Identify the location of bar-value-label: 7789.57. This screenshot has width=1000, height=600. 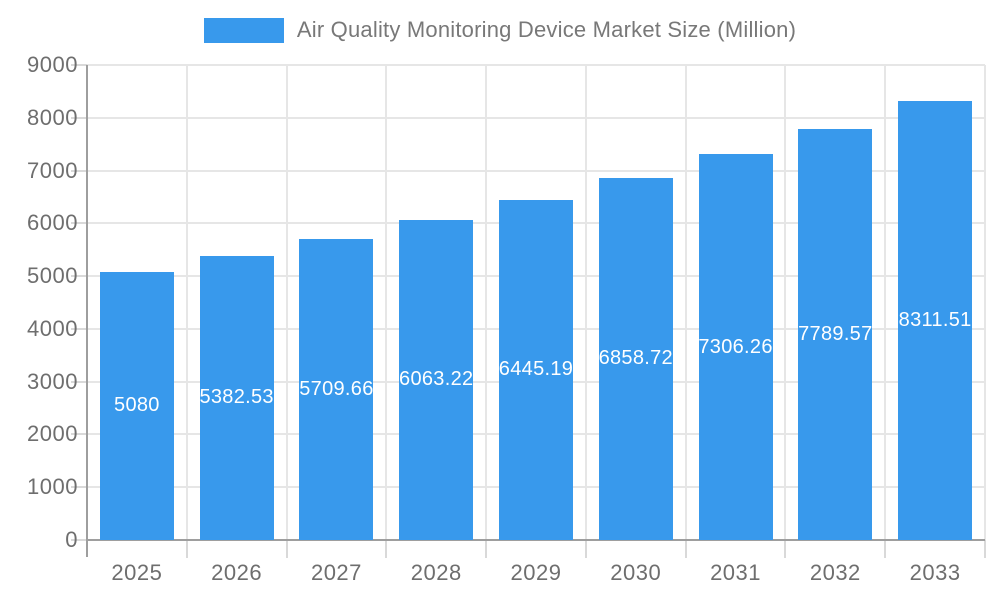
(835, 333).